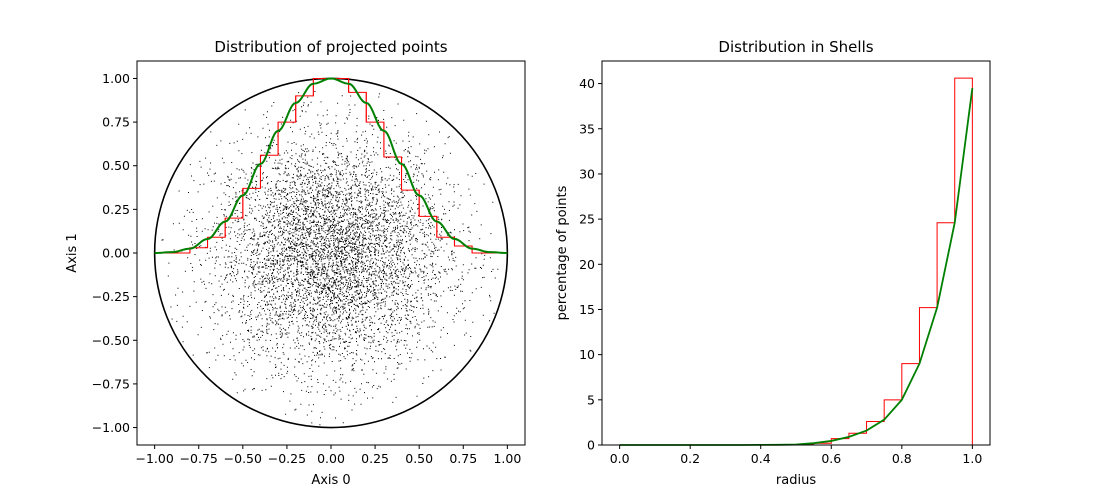  I want to click on right-y-tick-label: 20, so click(587, 264).